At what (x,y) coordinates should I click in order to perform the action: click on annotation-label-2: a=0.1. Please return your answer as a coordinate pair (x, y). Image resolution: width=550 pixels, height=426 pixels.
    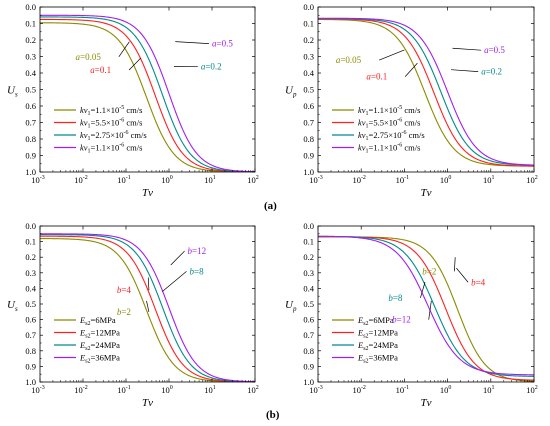
    Looking at the image, I should click on (376, 77).